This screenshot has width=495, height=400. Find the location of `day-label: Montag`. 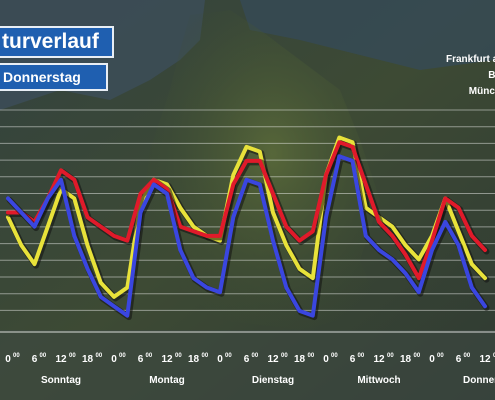

day-label: Montag is located at coordinates (167, 380).